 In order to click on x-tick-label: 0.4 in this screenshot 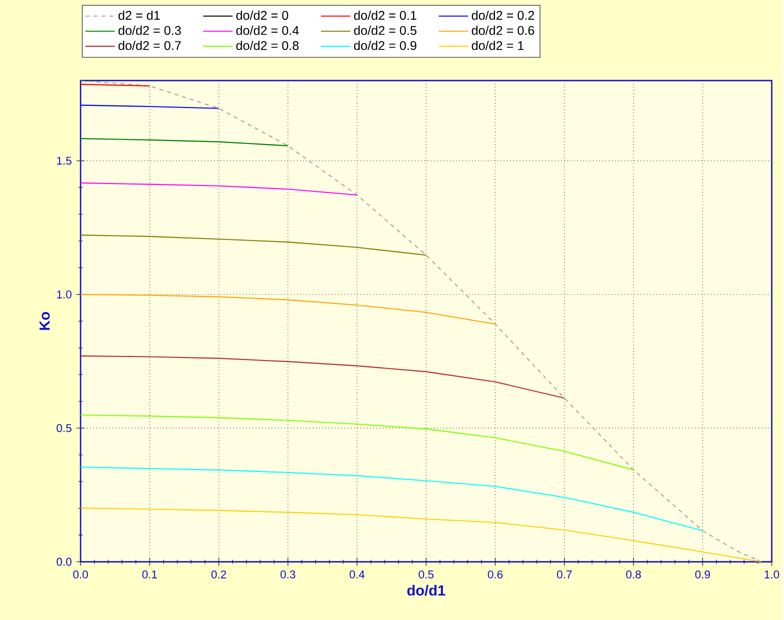, I will do `click(357, 574)`.